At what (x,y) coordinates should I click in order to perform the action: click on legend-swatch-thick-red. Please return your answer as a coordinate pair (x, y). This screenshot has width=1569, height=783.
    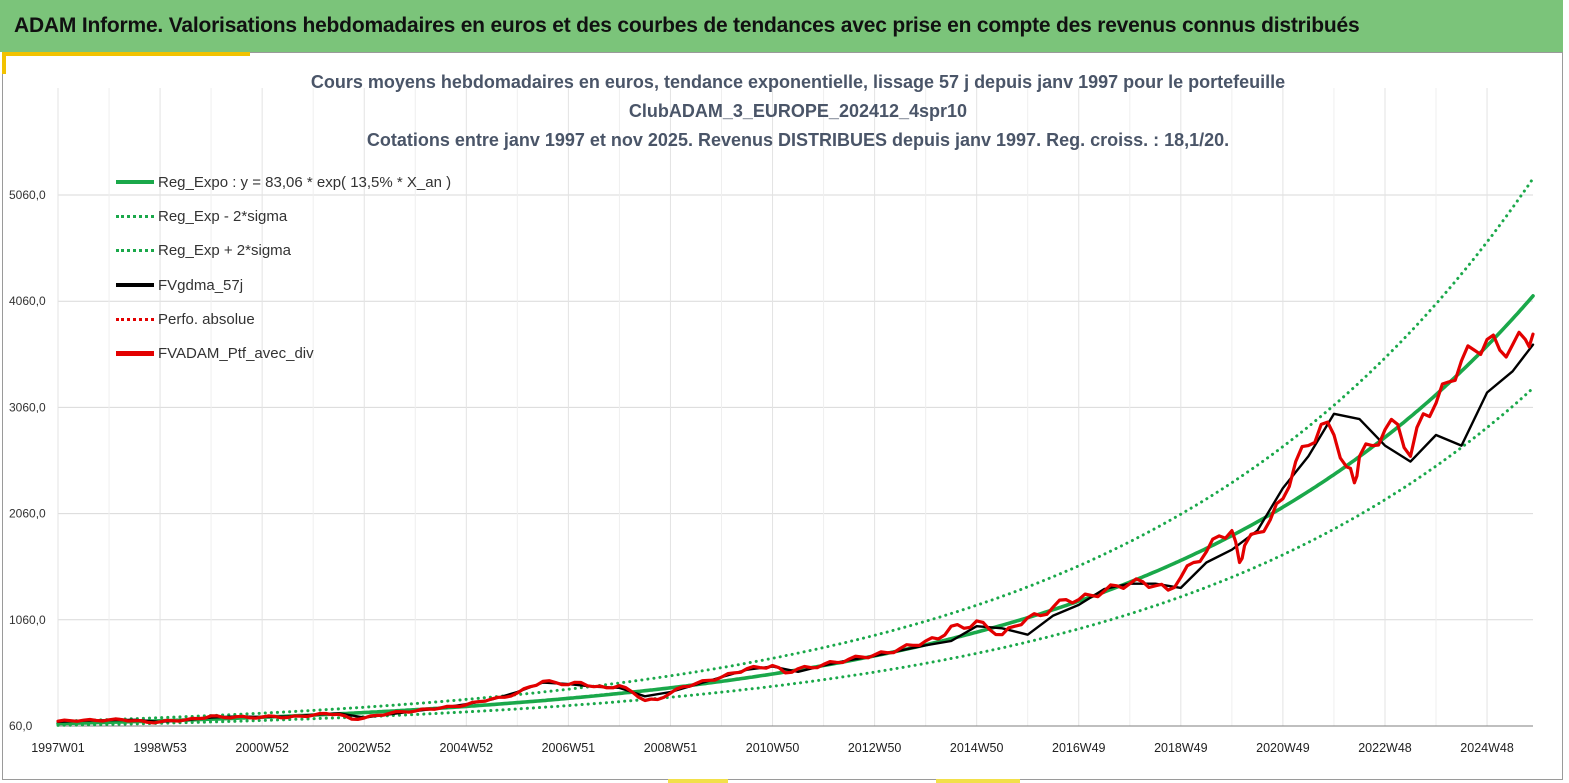
    Looking at the image, I should click on (135, 354).